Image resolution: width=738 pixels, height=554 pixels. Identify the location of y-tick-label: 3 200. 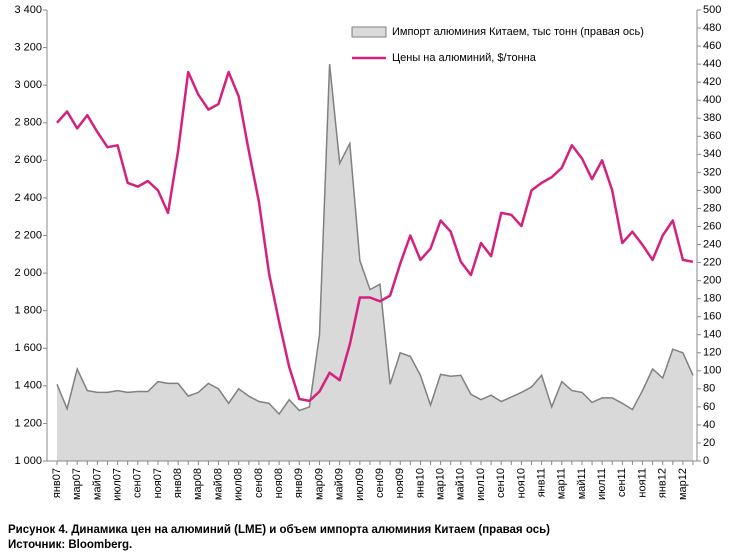
(28, 47).